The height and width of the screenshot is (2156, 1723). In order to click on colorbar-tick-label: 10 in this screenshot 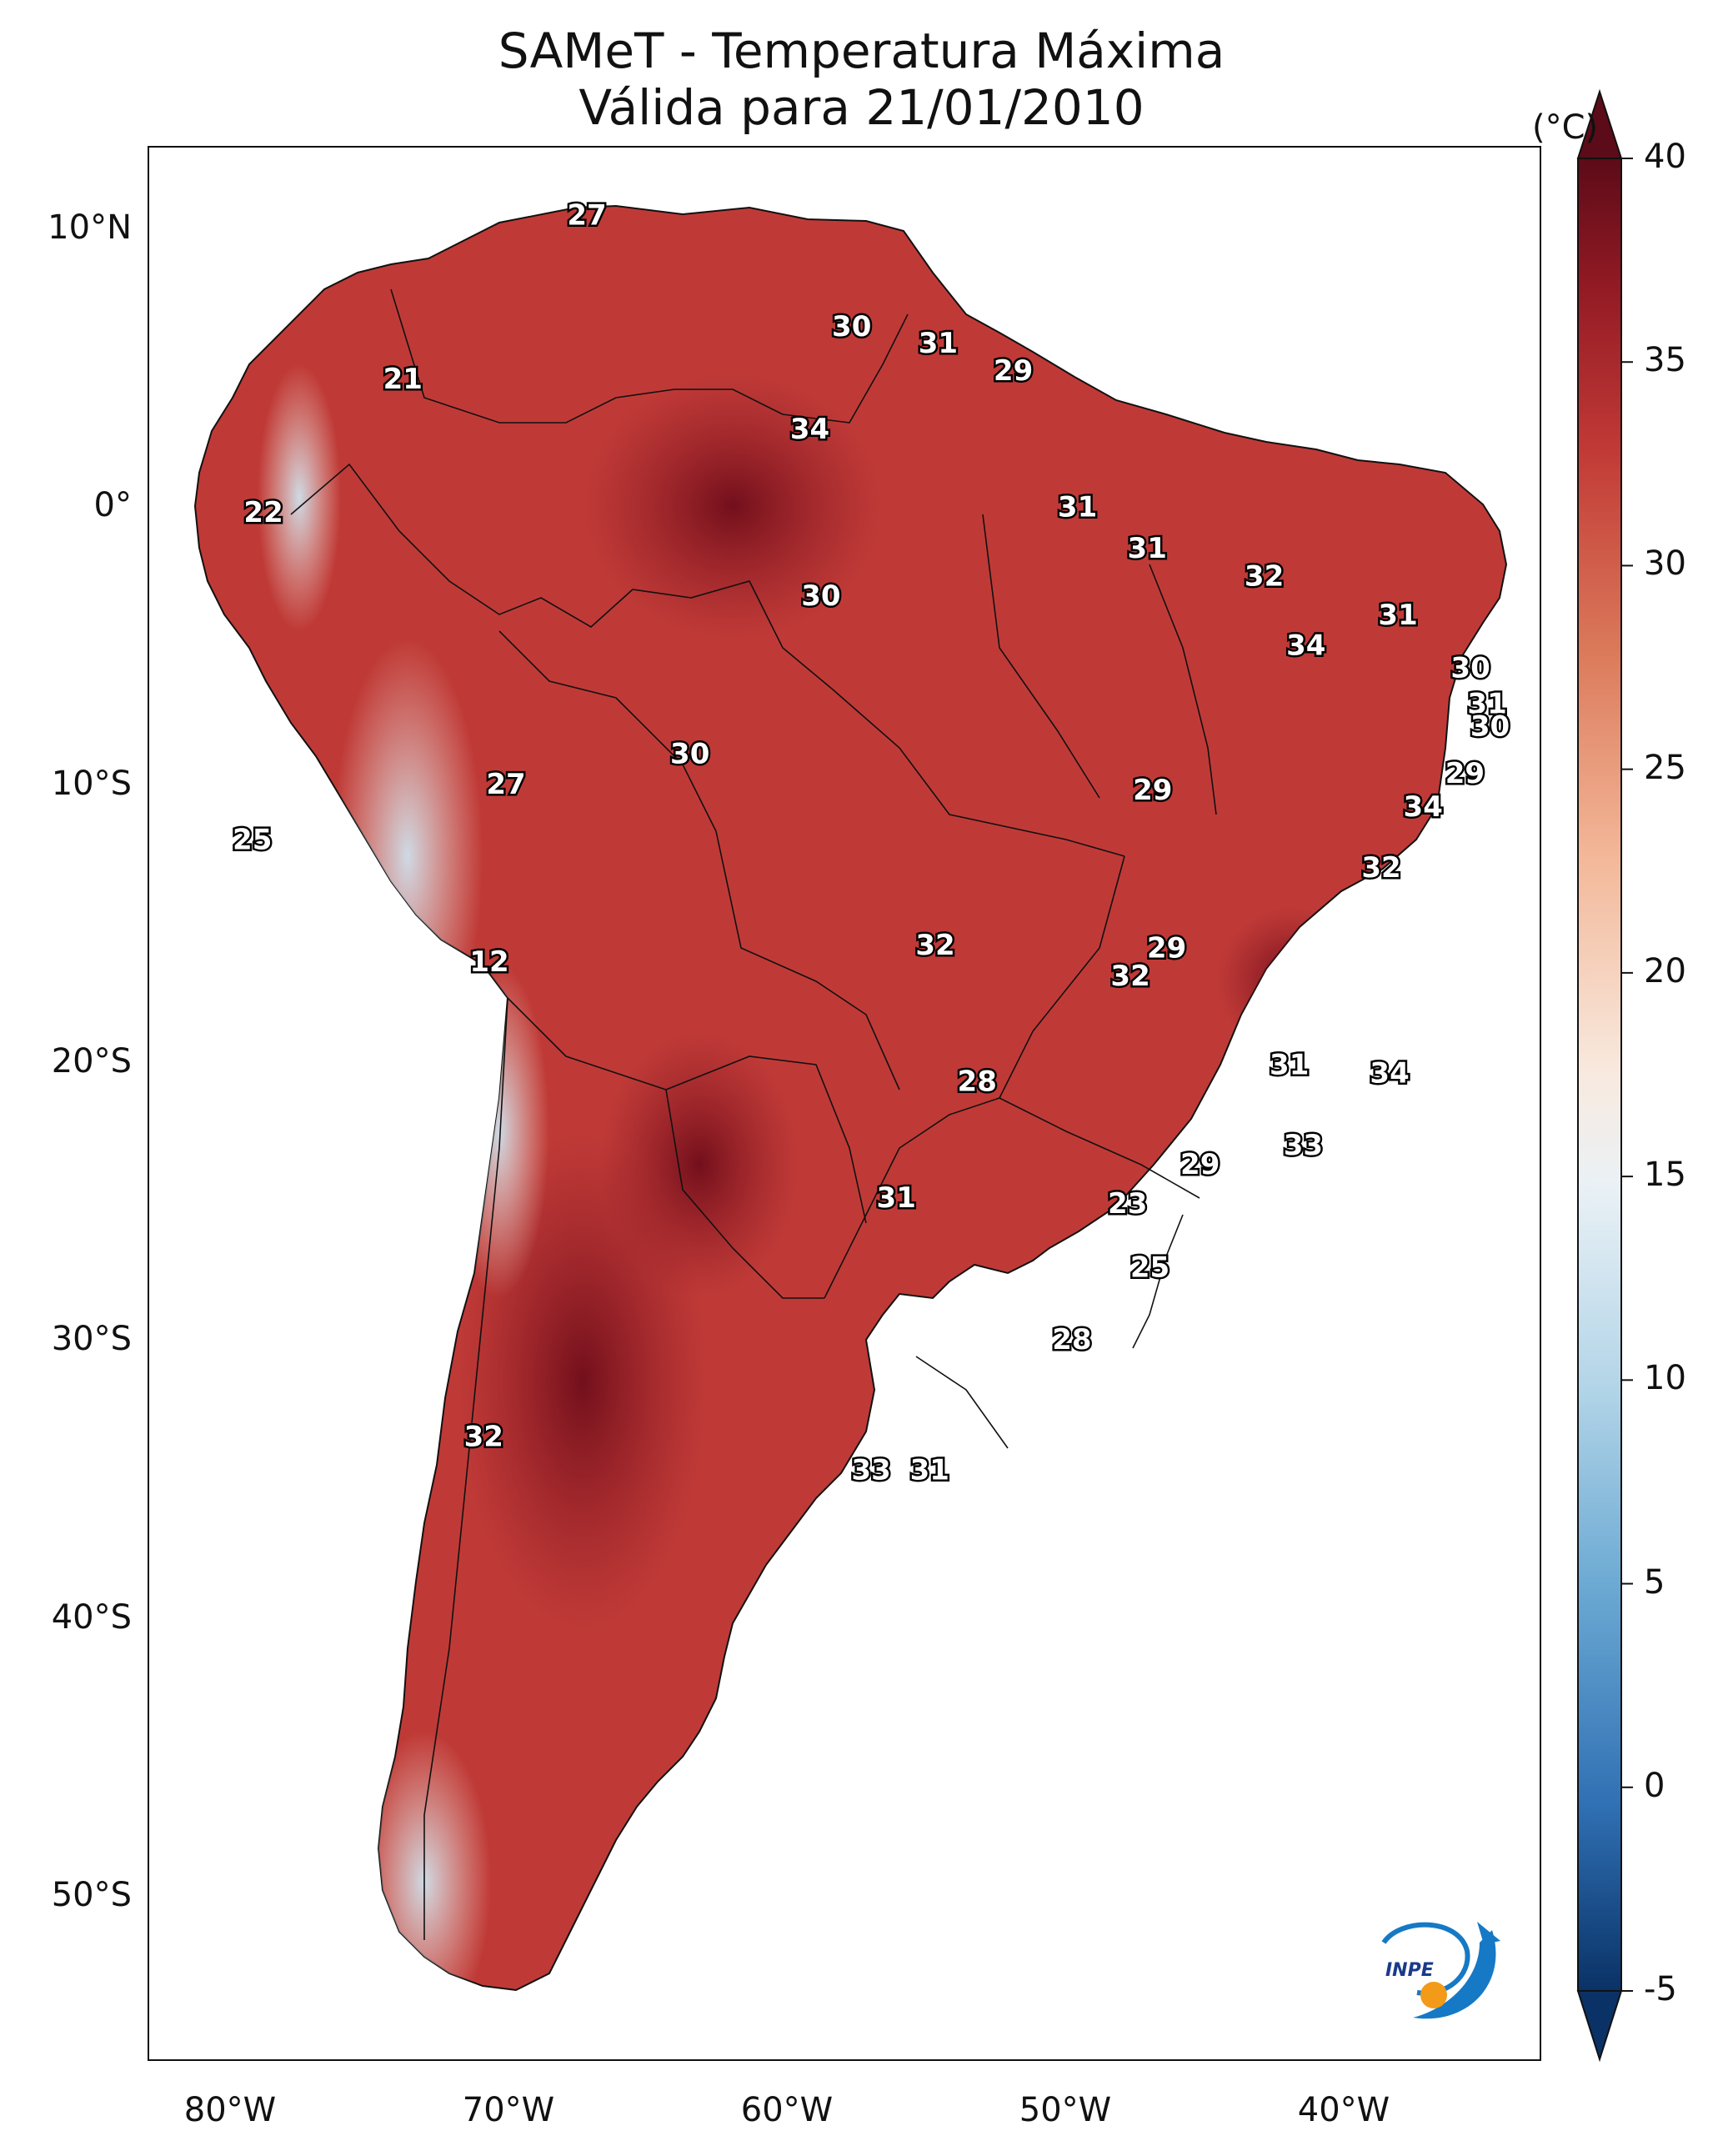, I will do `click(1665, 1379)`.